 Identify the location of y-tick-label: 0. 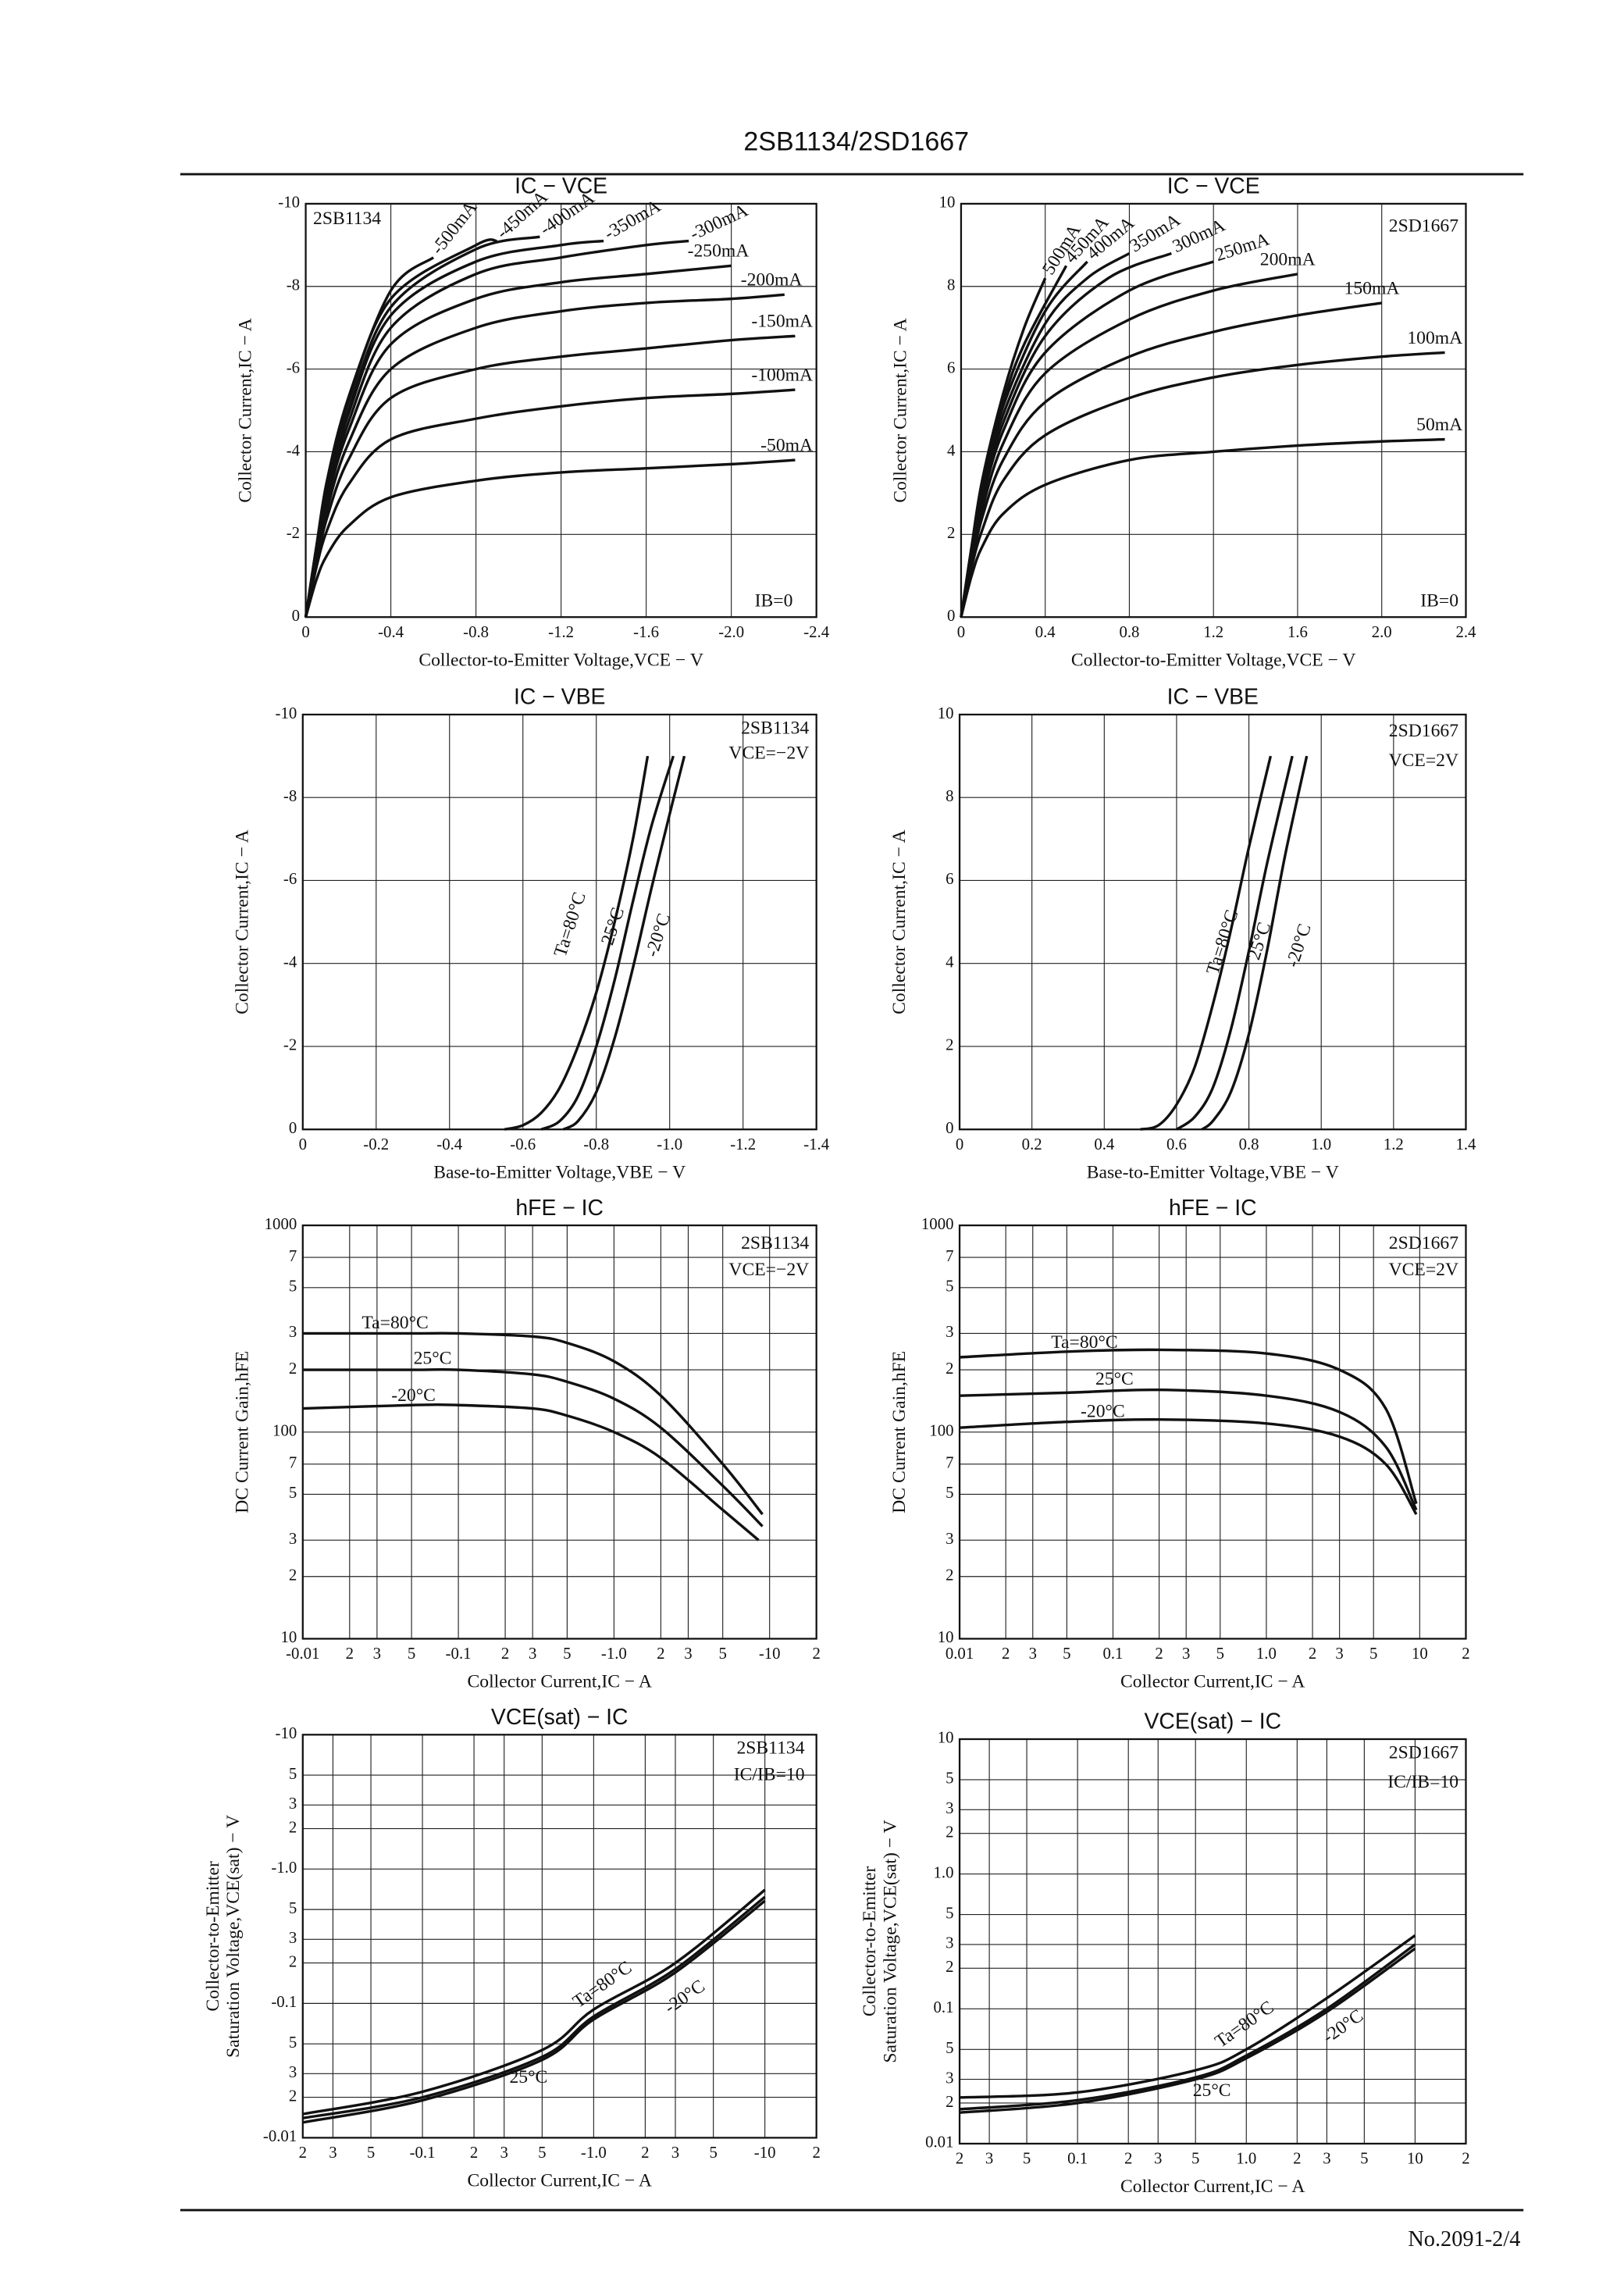
(293, 1128).